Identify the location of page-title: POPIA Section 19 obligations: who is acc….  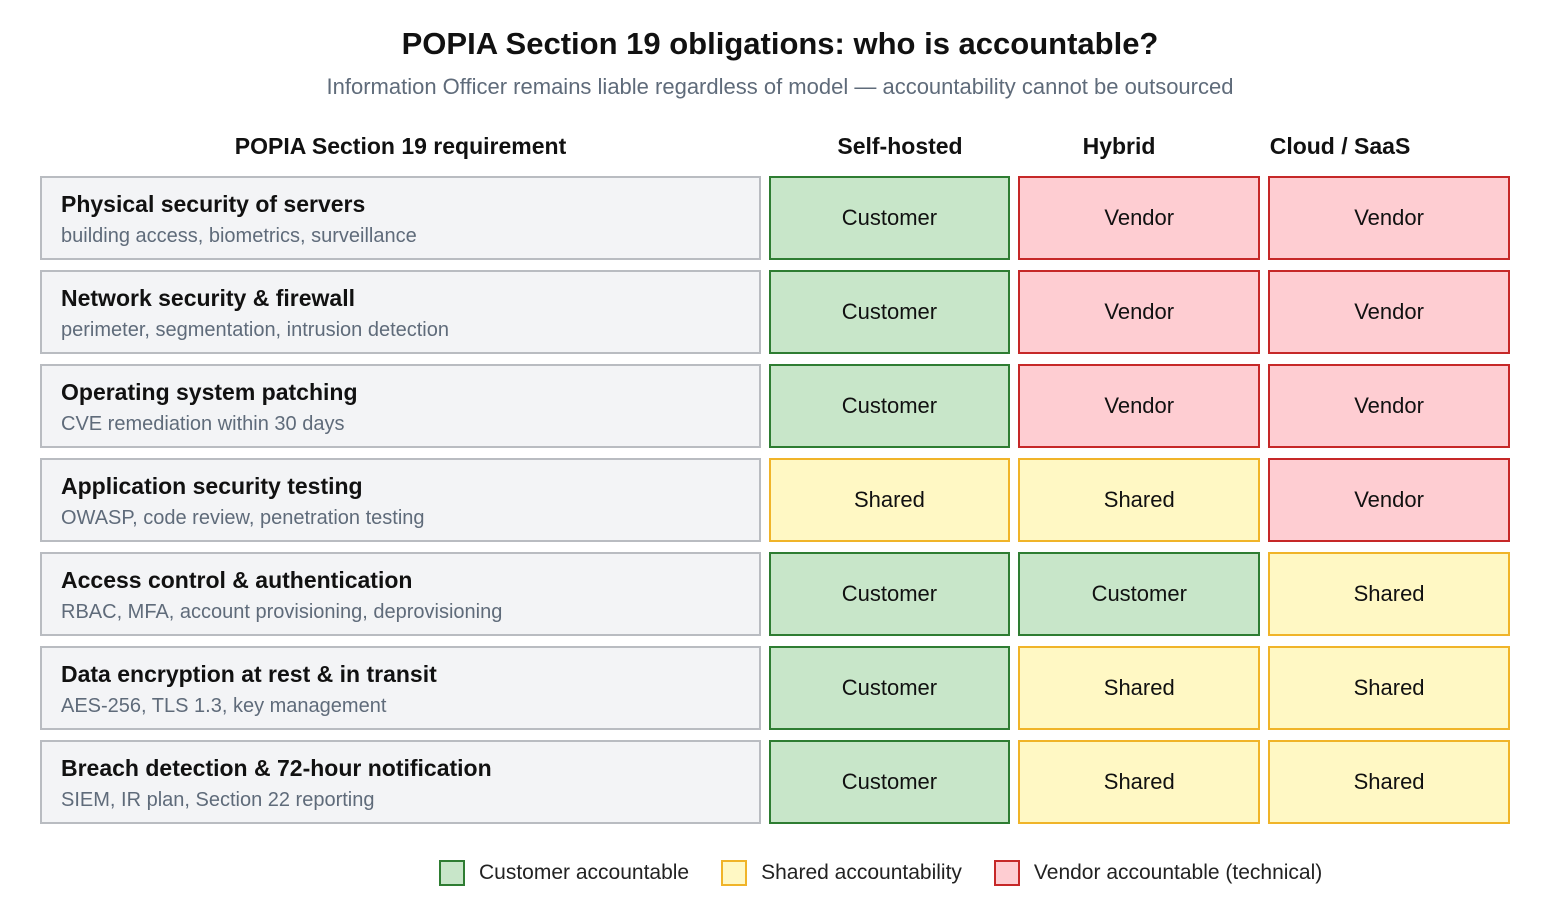
(780, 43).